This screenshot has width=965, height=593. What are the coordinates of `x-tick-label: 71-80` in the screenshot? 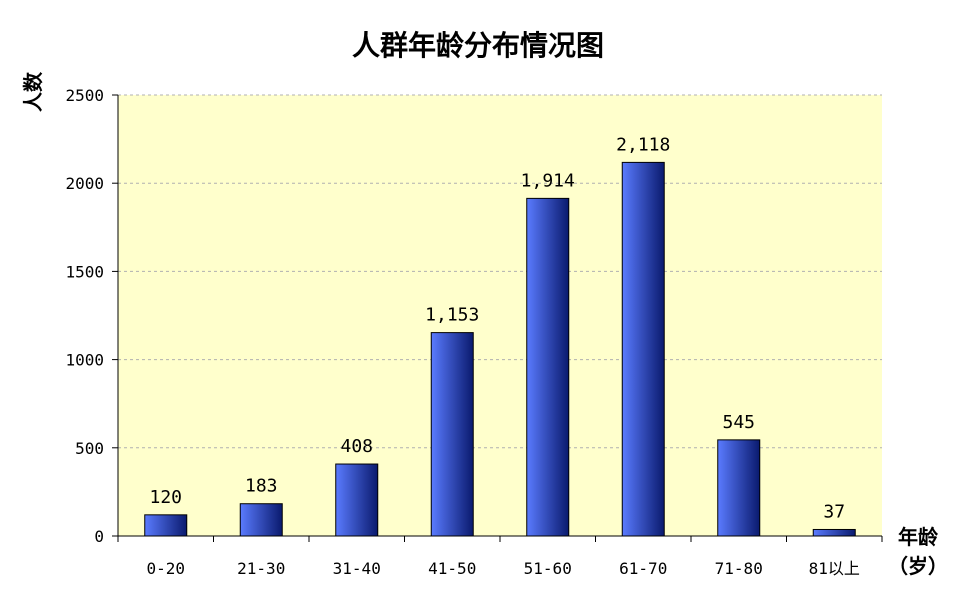 It's located at (739, 568).